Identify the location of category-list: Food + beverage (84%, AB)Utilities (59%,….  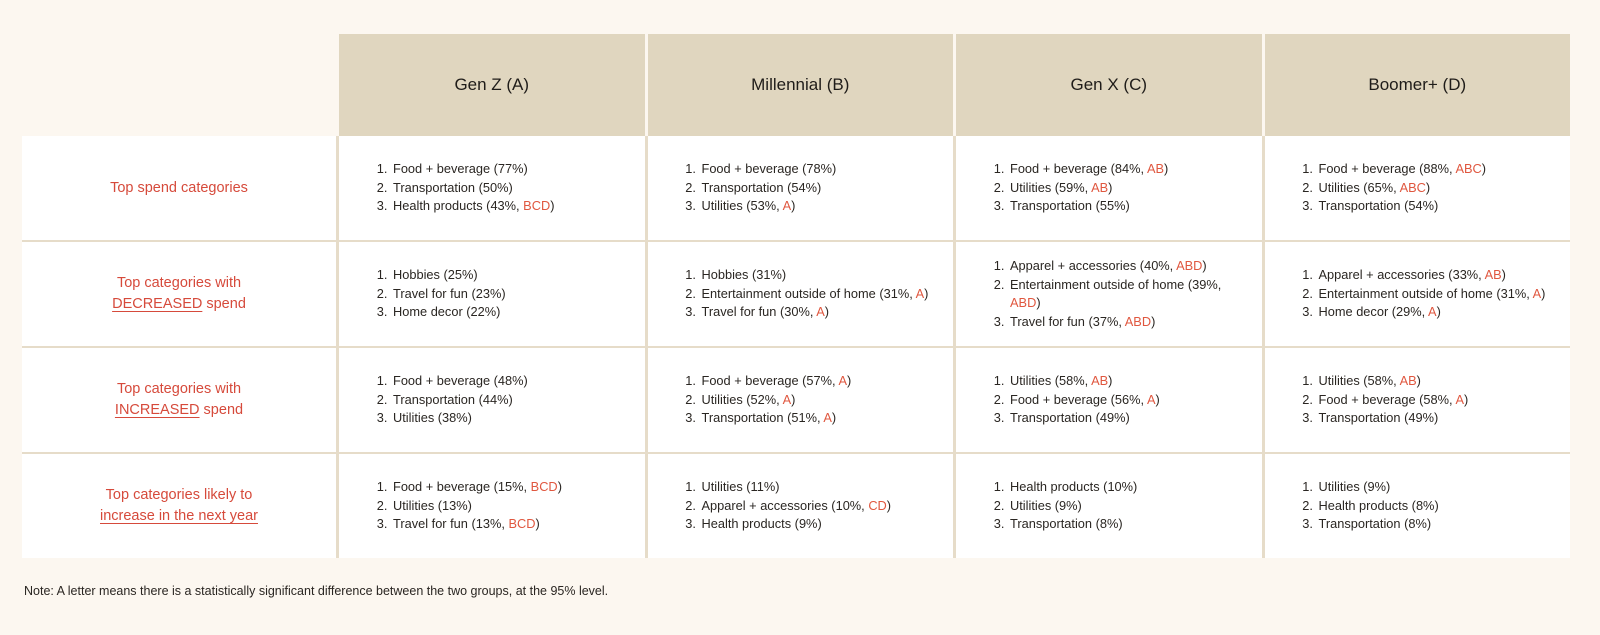
(1117, 188).